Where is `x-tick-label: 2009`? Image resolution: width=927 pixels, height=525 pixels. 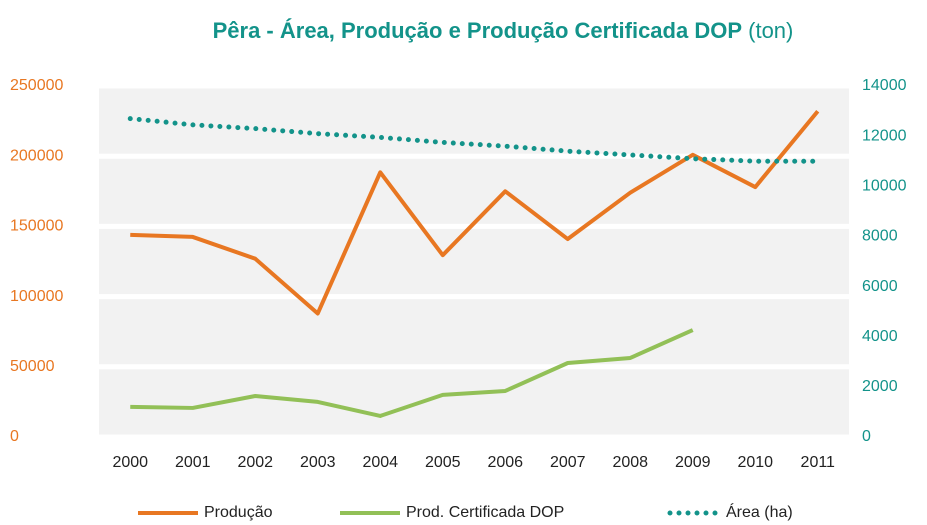 x-tick-label: 2009 is located at coordinates (693, 462).